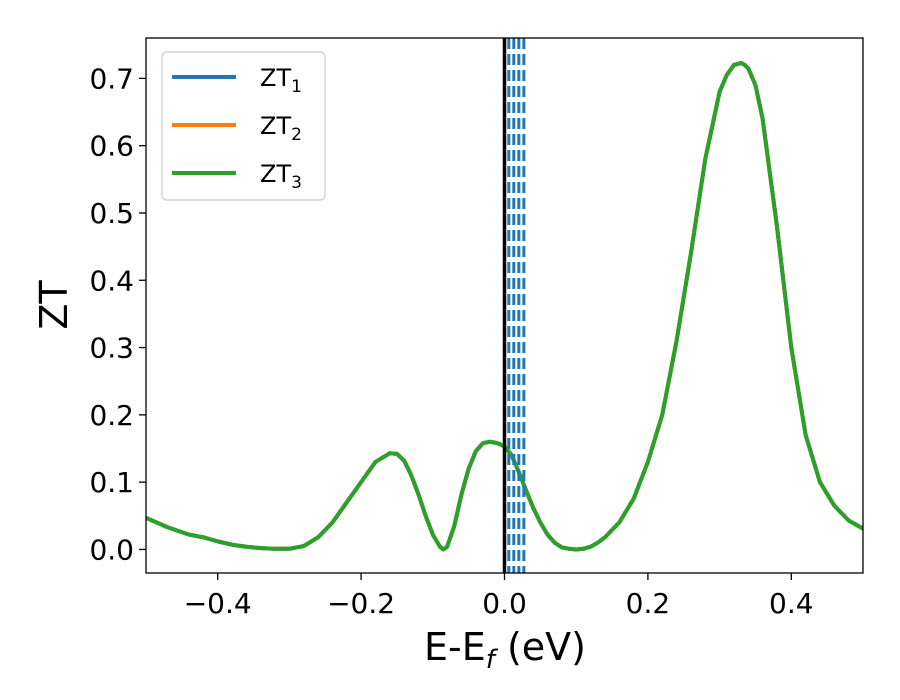 The image size is (900, 700). Describe the element at coordinates (111, 146) in the screenshot. I see `y-tick-label: 0.6` at that location.